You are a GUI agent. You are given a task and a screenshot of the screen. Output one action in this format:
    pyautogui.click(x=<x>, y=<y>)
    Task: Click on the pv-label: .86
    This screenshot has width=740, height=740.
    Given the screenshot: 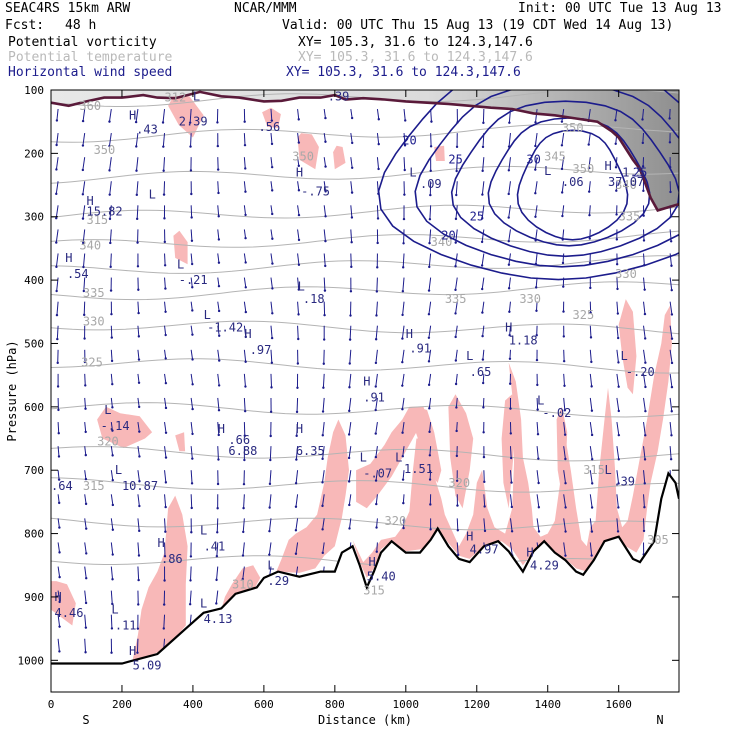 What is the action you would take?
    pyautogui.click(x=172, y=559)
    